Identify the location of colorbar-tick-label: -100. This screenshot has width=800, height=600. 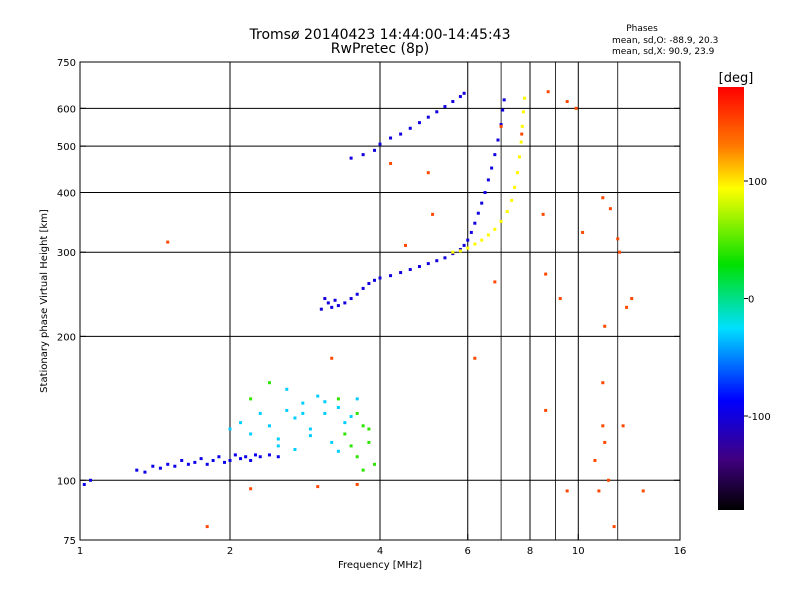
(759, 417).